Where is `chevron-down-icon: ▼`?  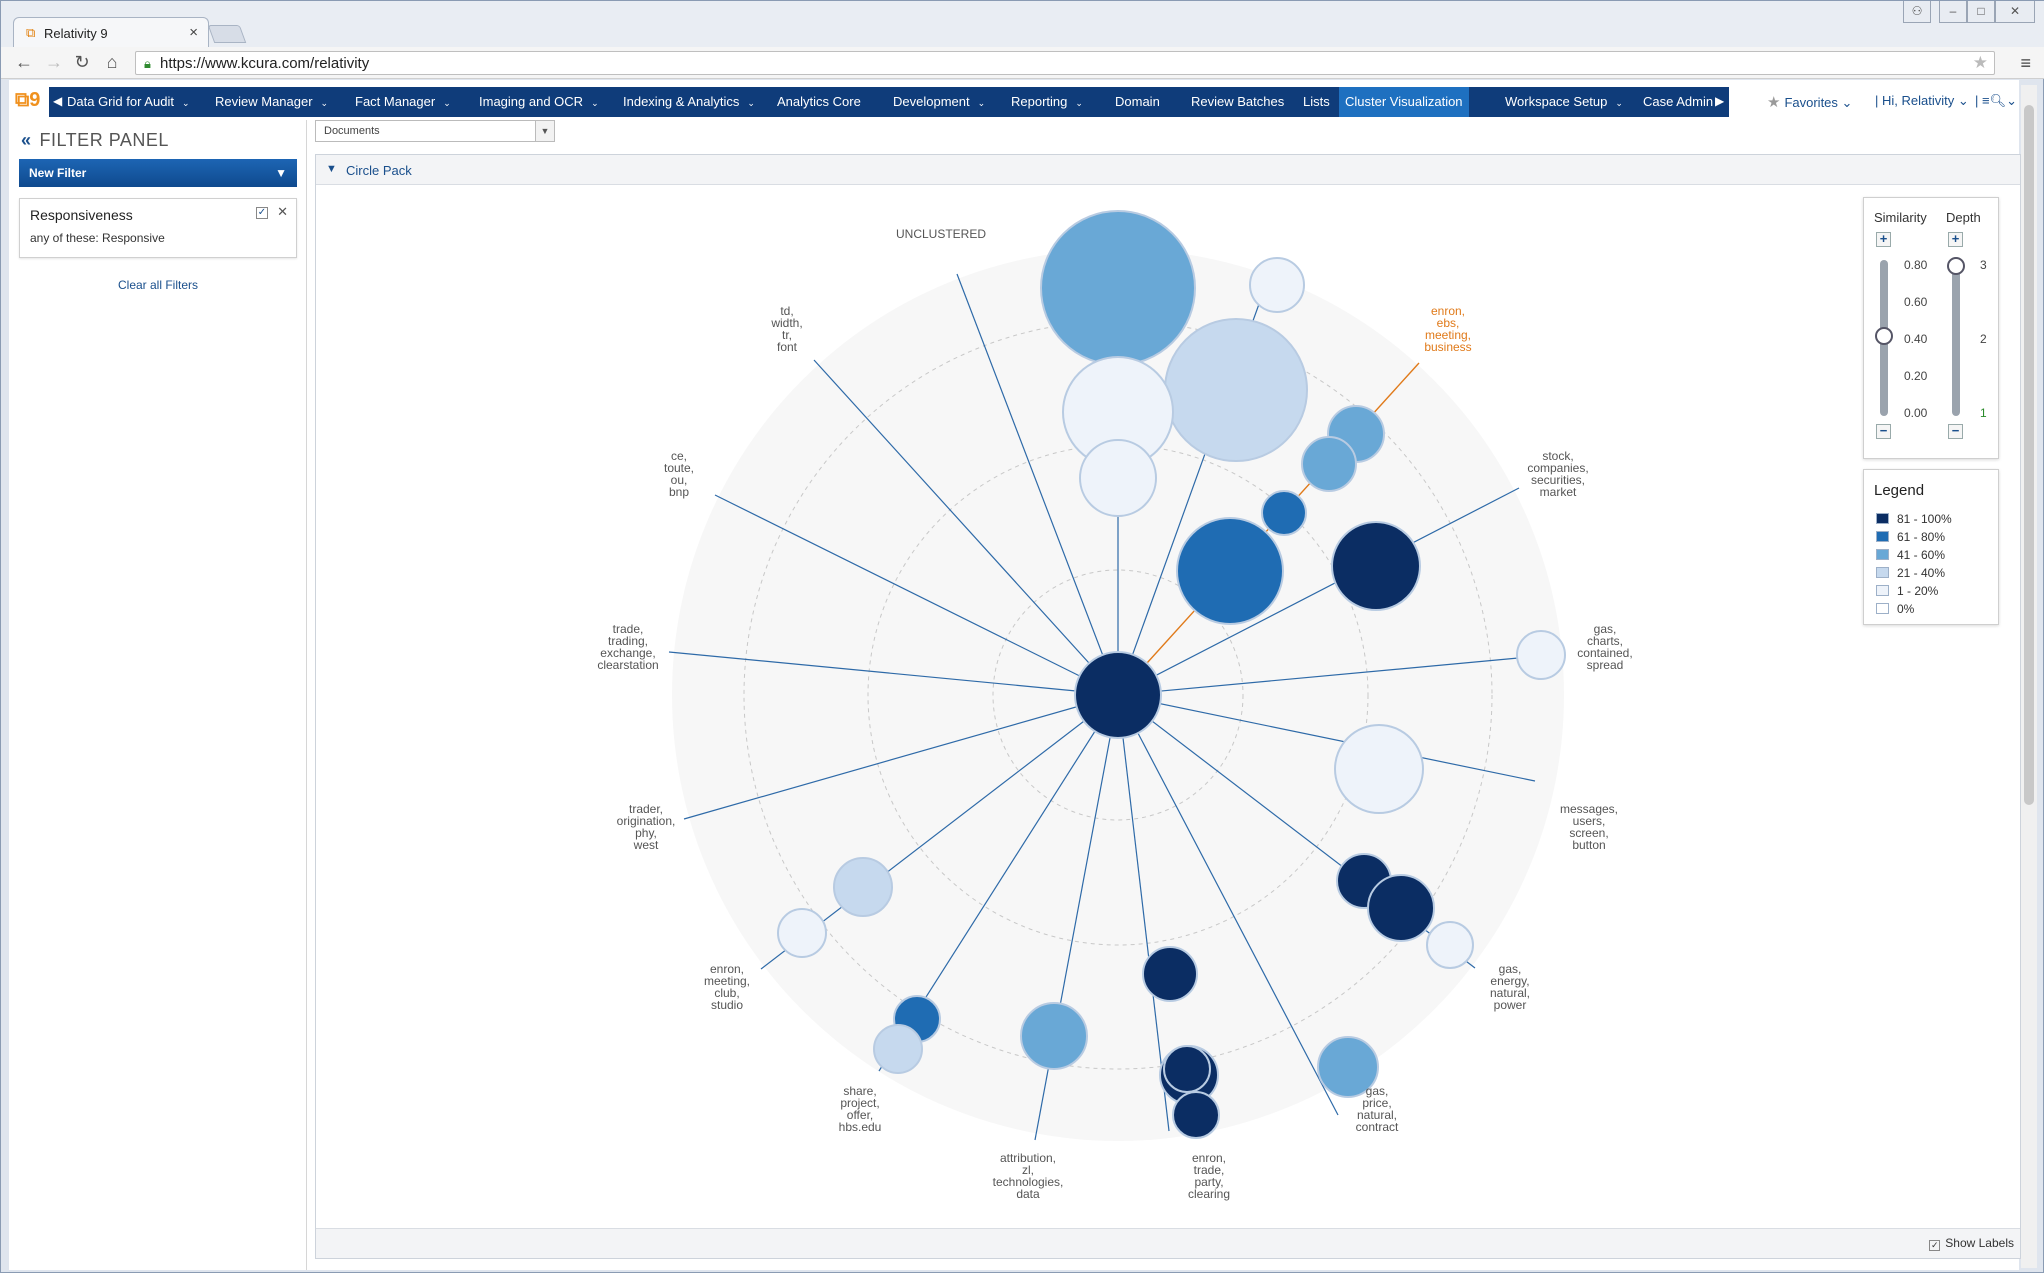 chevron-down-icon: ▼ is located at coordinates (545, 131).